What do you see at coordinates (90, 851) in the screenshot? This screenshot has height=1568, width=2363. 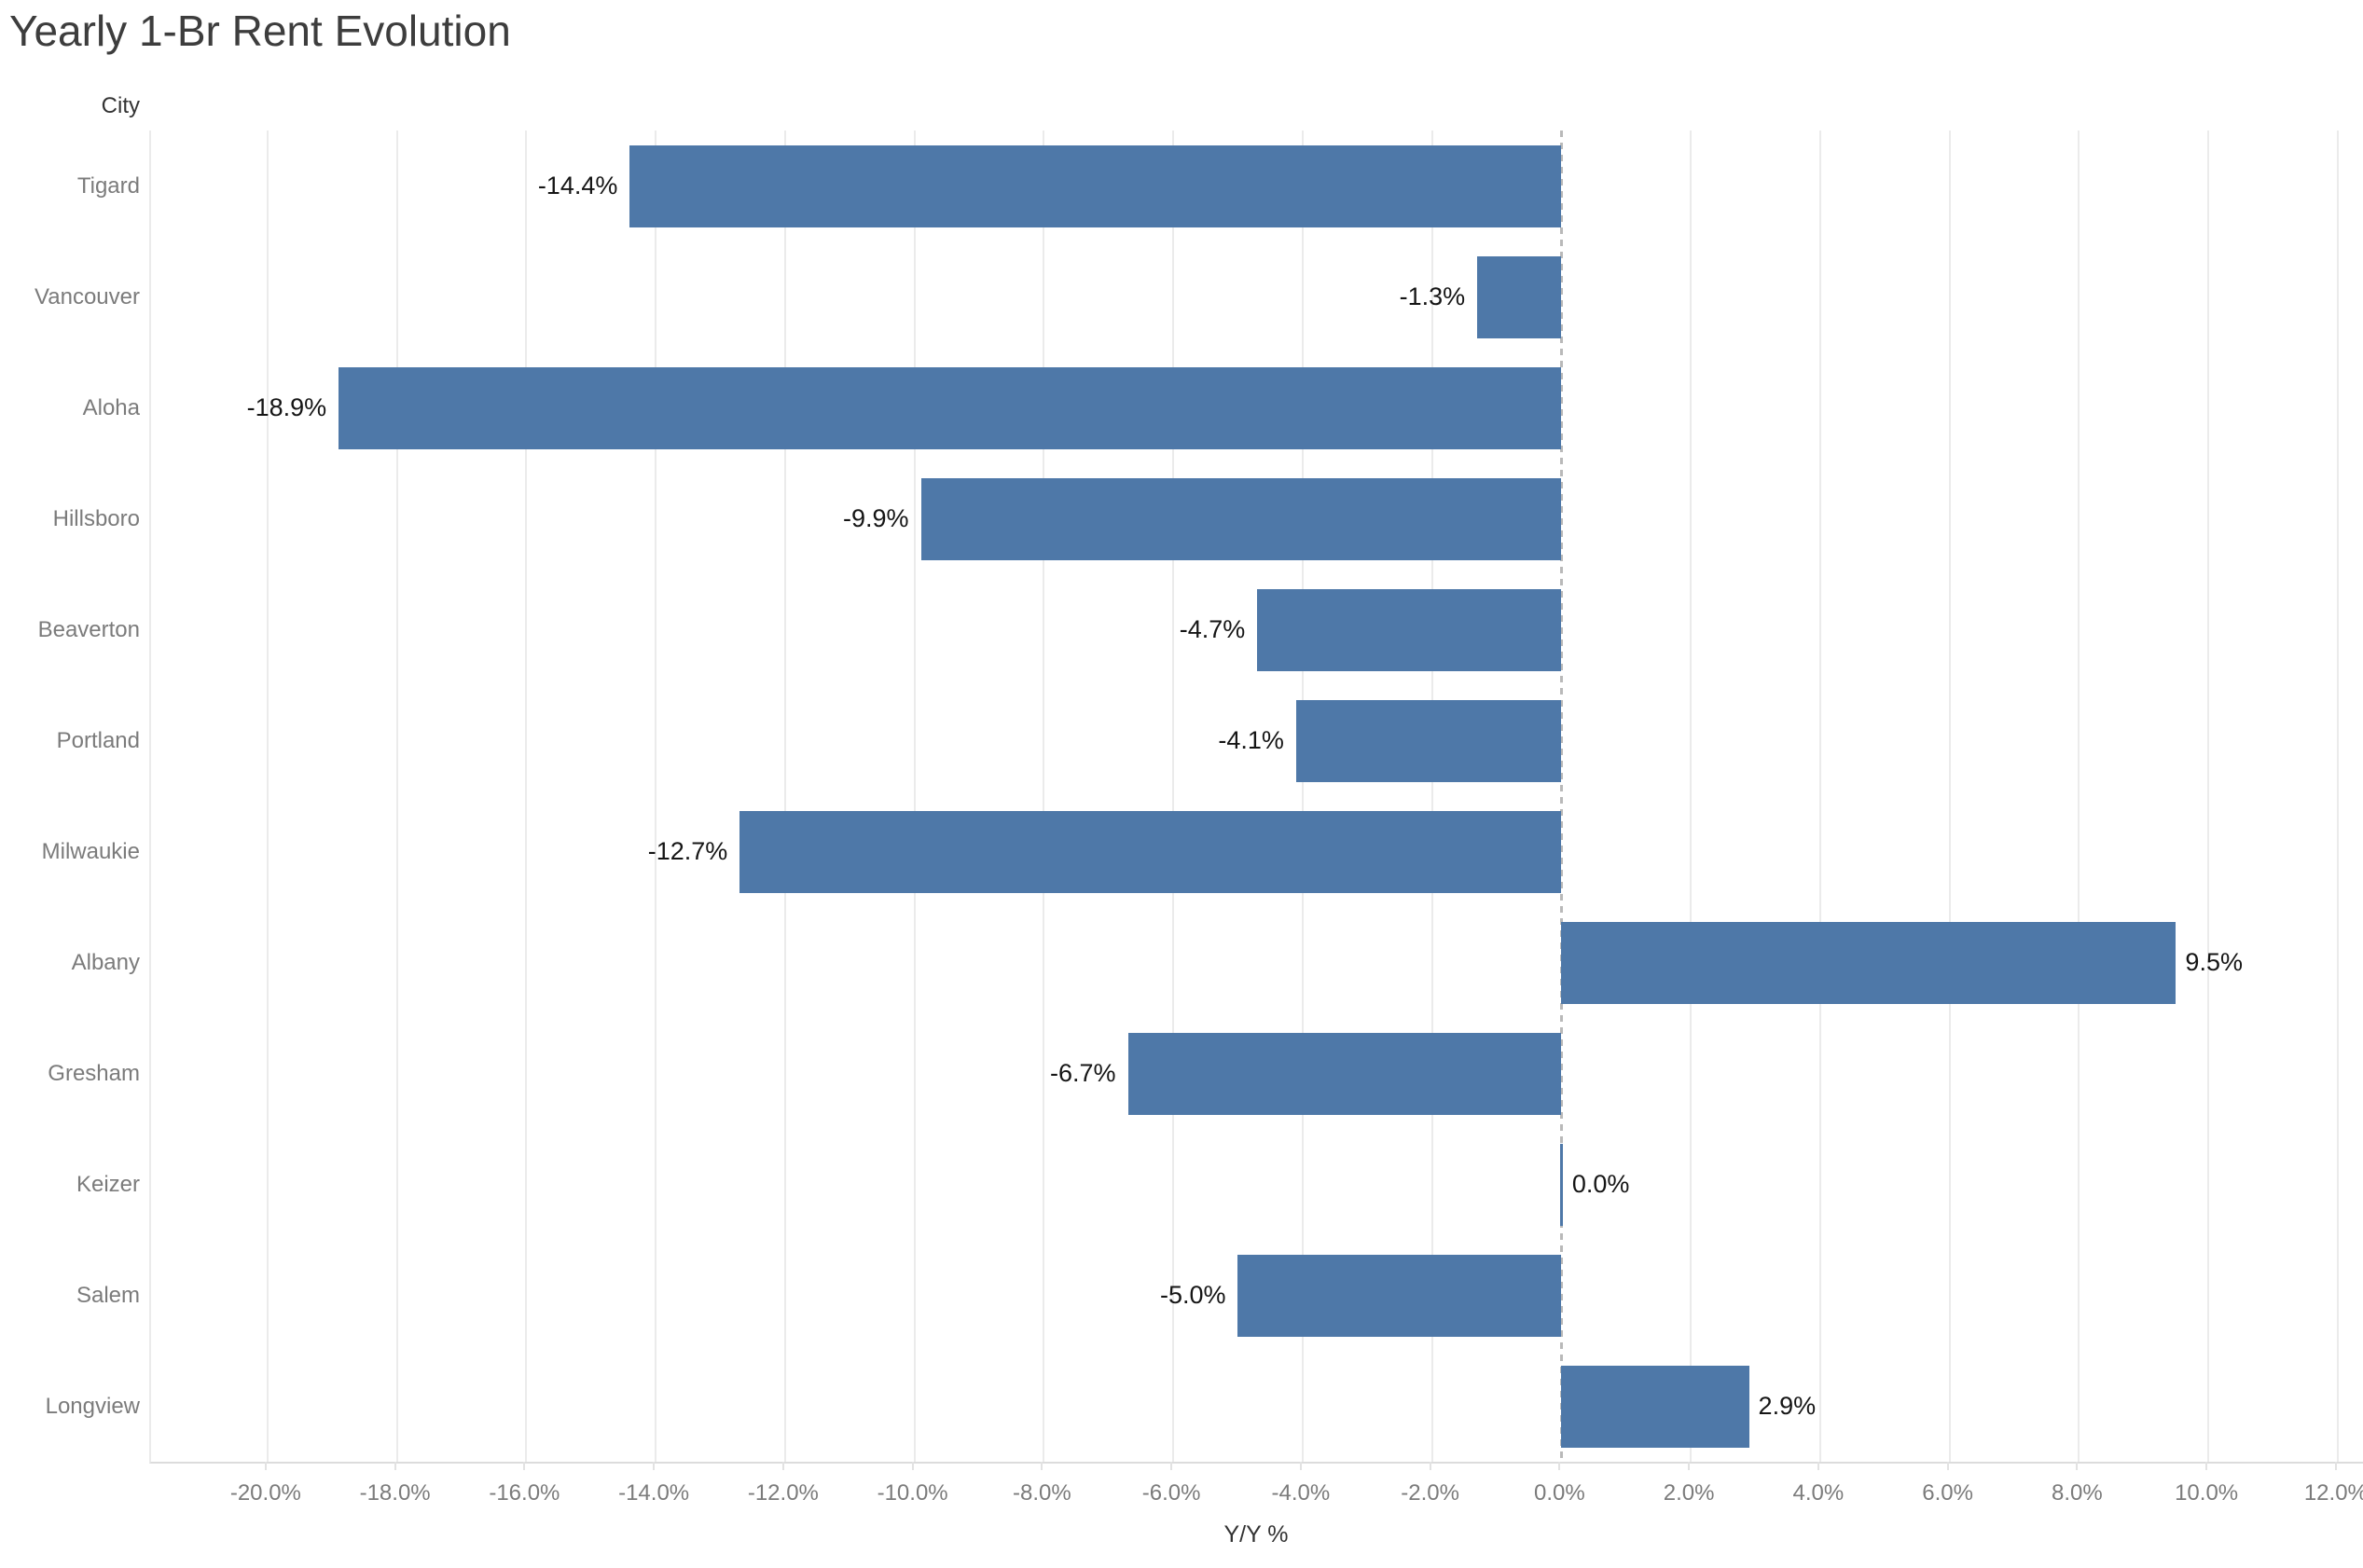 I see `city-label-milwaukie: Milwaukie` at bounding box center [90, 851].